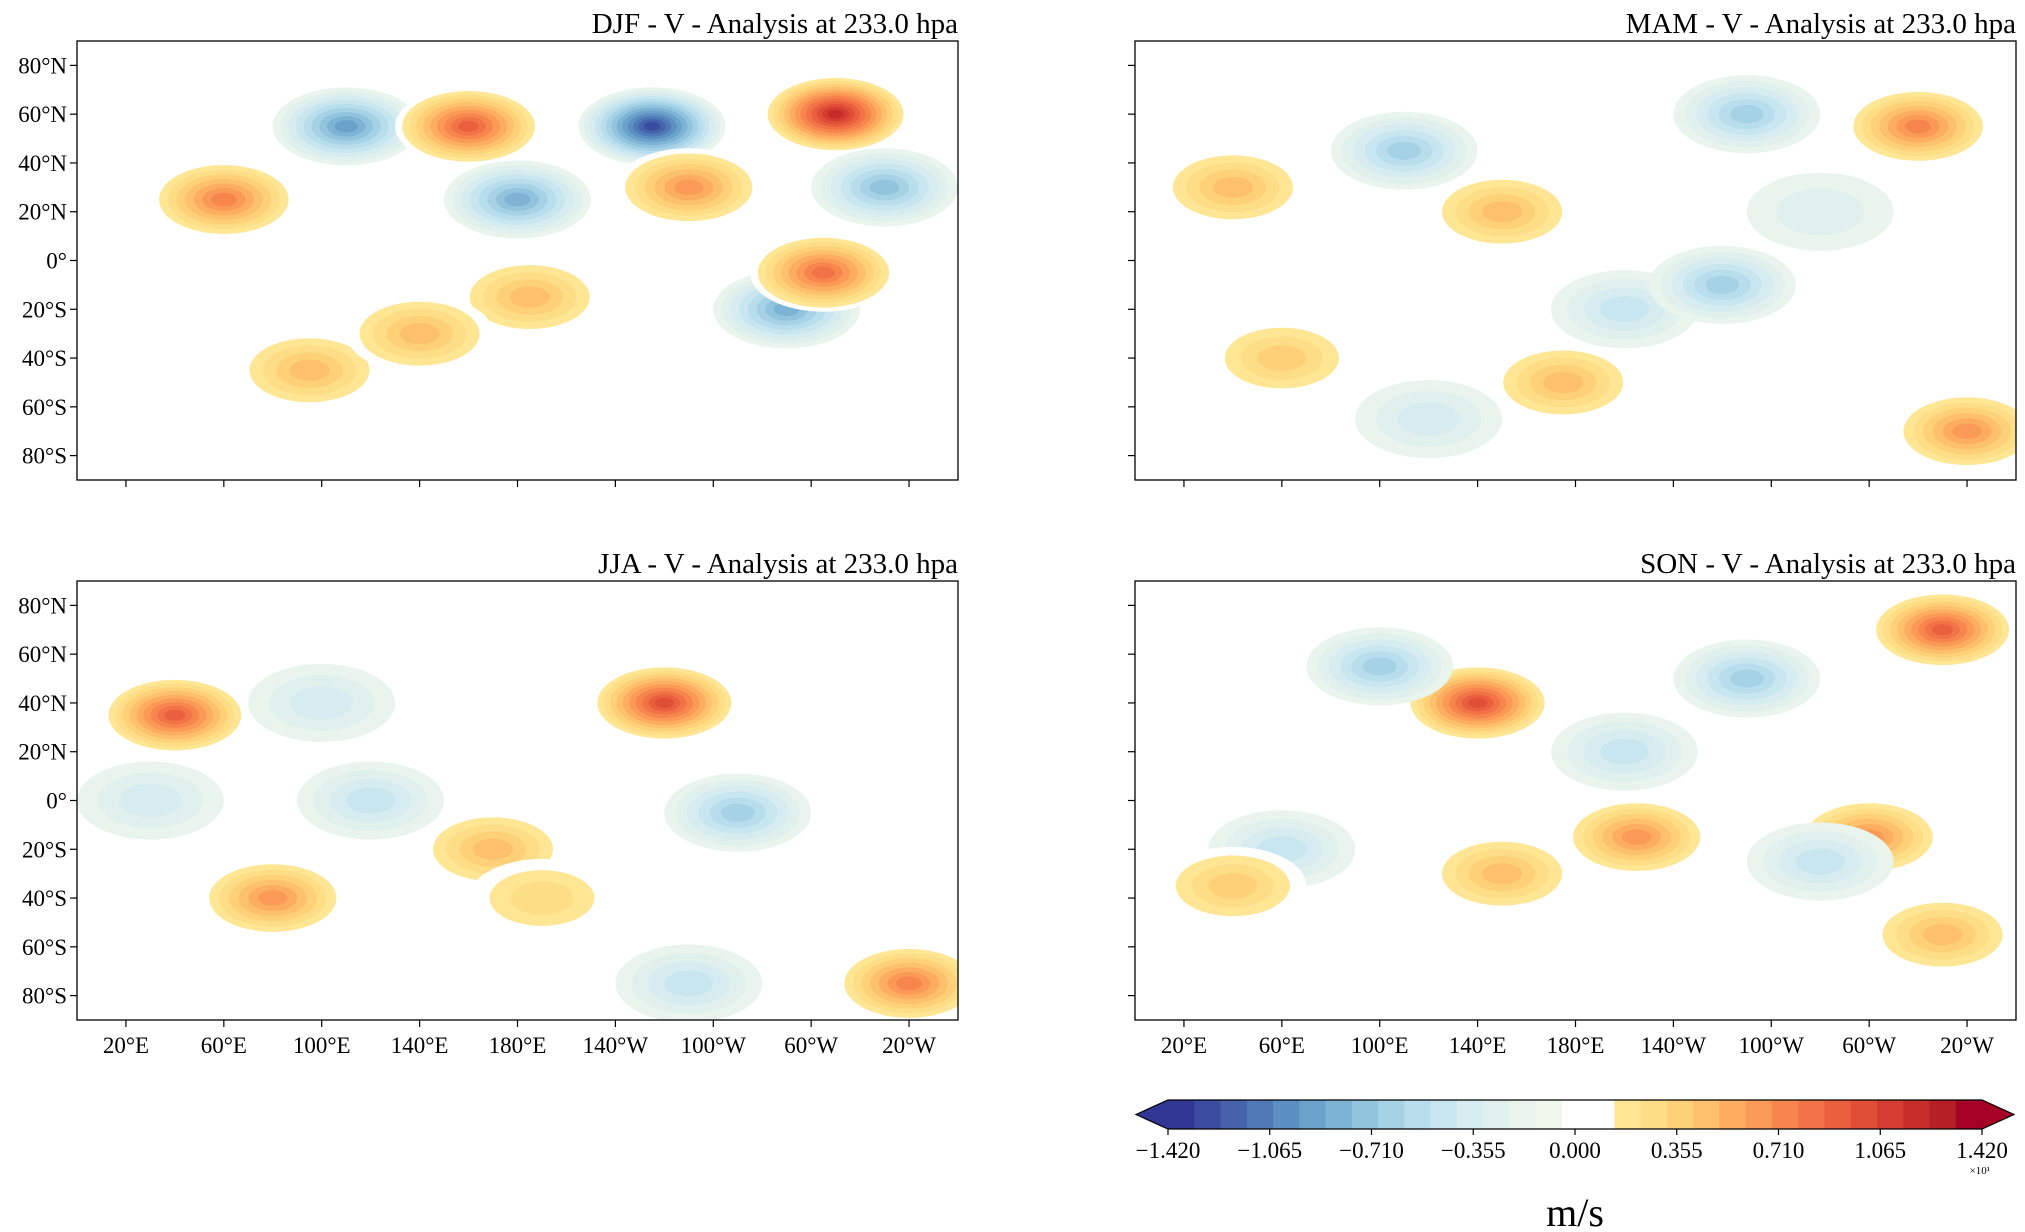  What do you see at coordinates (44, 358) in the screenshot?
I see `y-tick-label: 40°S` at bounding box center [44, 358].